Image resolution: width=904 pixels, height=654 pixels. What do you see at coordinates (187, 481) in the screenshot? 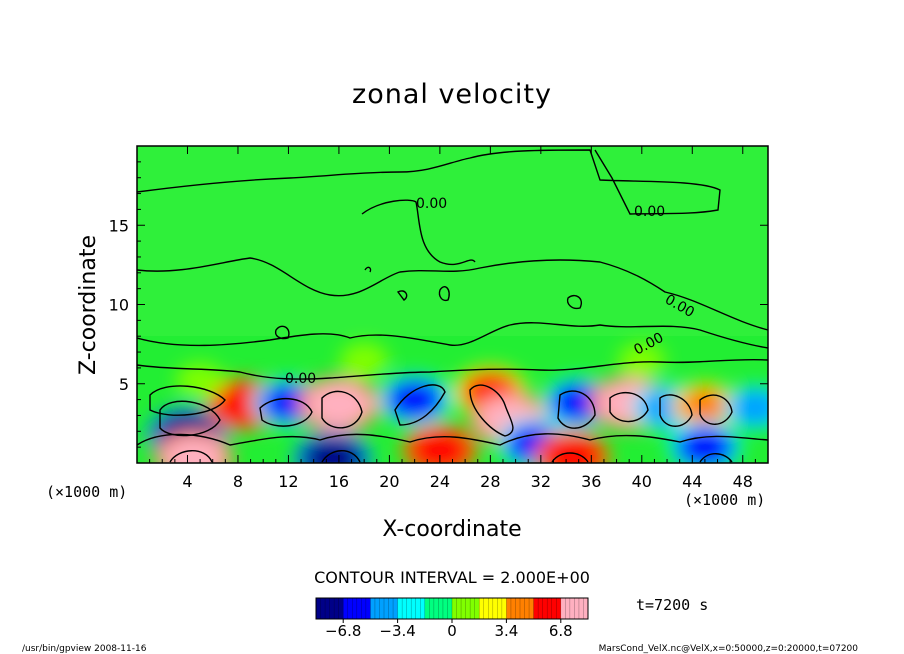
I see `x-tick-label: 4` at bounding box center [187, 481].